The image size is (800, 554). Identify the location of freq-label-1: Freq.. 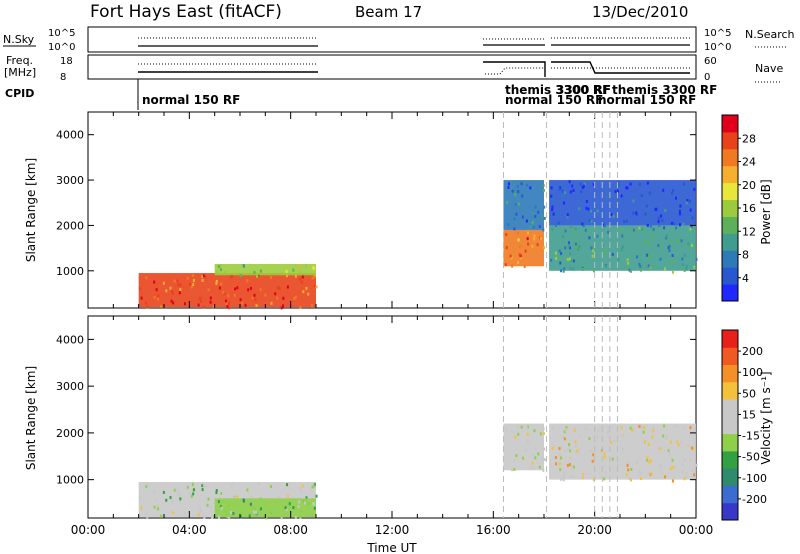
(19, 60).